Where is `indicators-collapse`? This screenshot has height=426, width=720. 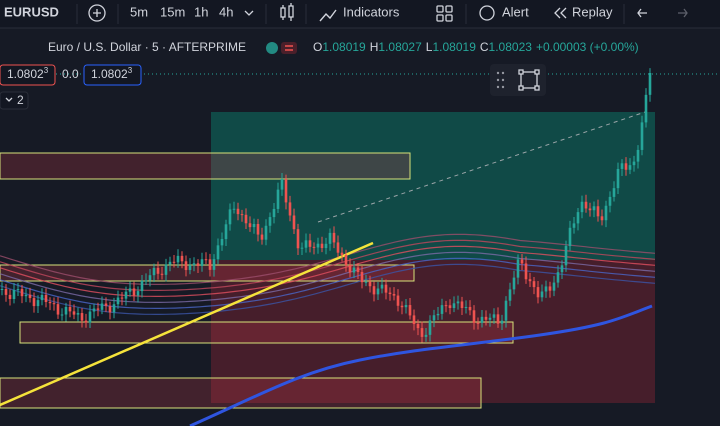 indicators-collapse is located at coordinates (14, 100).